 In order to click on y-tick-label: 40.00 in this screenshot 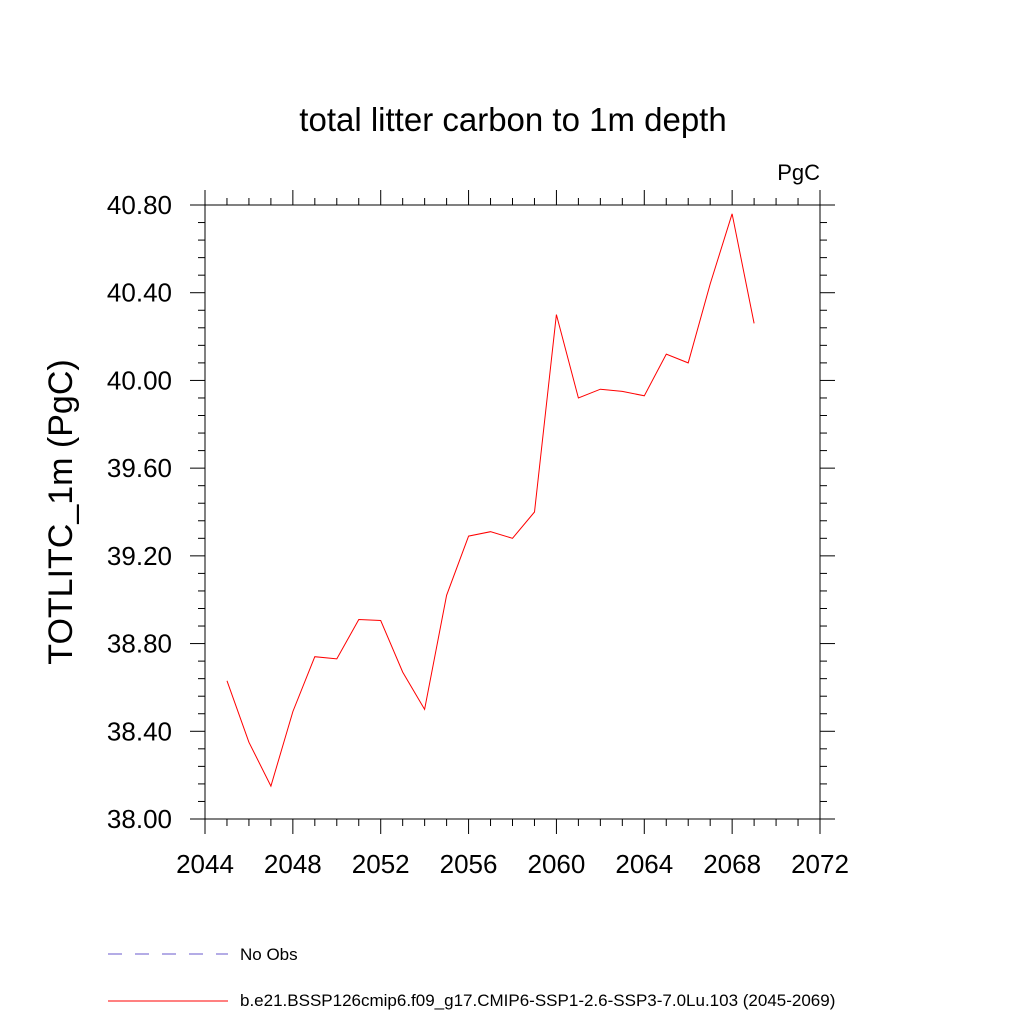, I will do `click(139, 380)`.